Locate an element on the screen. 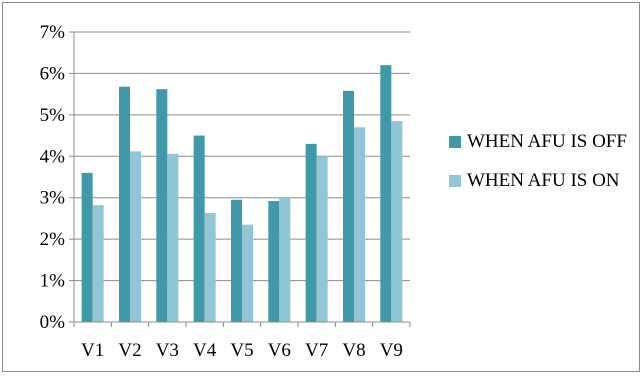 The height and width of the screenshot is (376, 644). bar-on-v9 is located at coordinates (397, 221).